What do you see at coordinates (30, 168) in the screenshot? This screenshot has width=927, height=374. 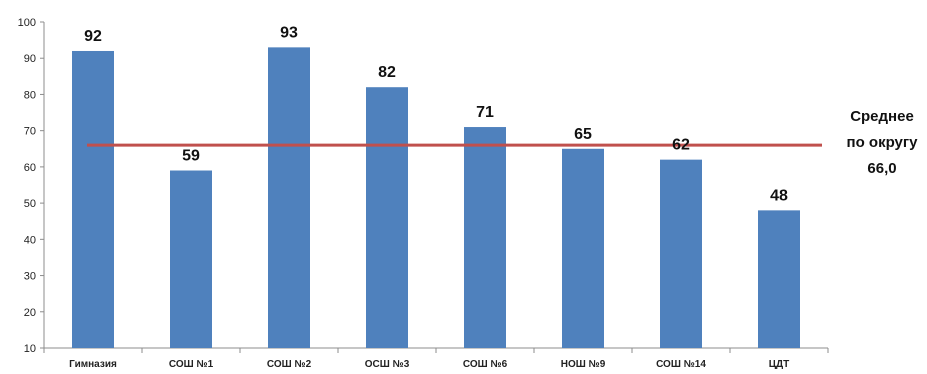 I see `y-tick-label: 60` at bounding box center [30, 168].